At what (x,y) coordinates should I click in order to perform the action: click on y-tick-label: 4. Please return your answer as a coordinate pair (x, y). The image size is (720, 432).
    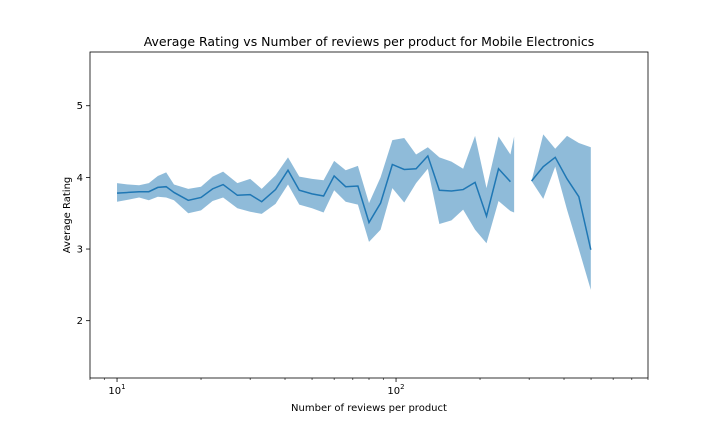
    Looking at the image, I should click on (80, 178).